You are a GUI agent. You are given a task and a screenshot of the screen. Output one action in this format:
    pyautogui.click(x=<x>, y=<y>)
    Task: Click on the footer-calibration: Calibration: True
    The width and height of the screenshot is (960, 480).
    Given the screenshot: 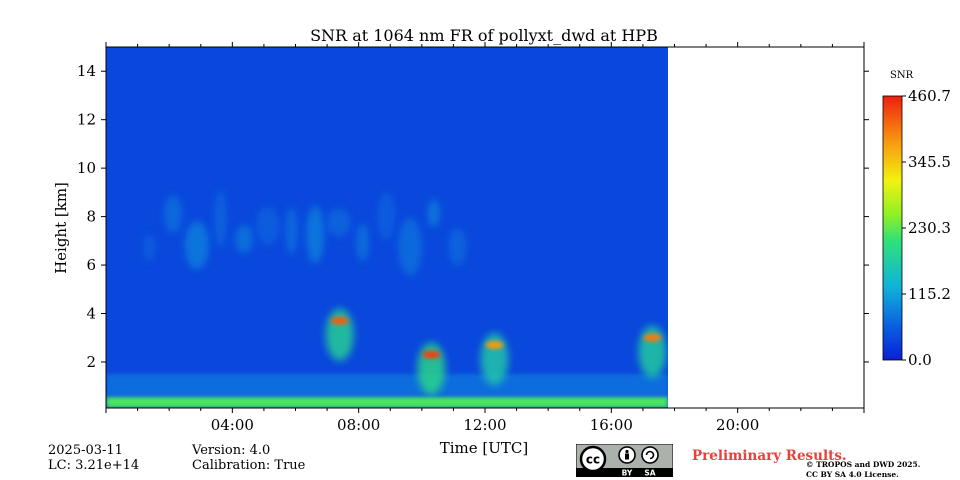 What is the action you would take?
    pyautogui.click(x=249, y=465)
    